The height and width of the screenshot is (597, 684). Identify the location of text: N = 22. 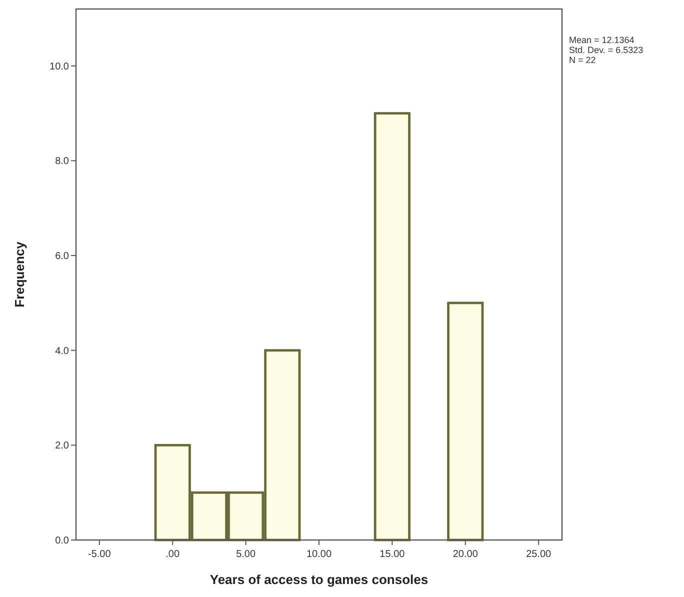
(582, 60).